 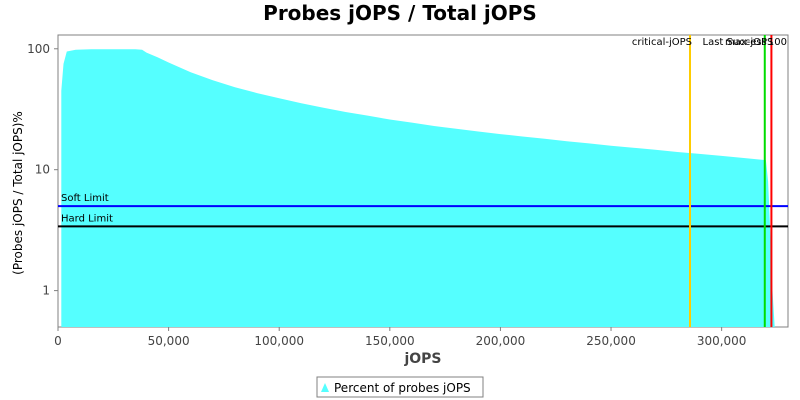 What do you see at coordinates (85, 198) in the screenshot?
I see `horizontal-line-label-0: Soft Limit` at bounding box center [85, 198].